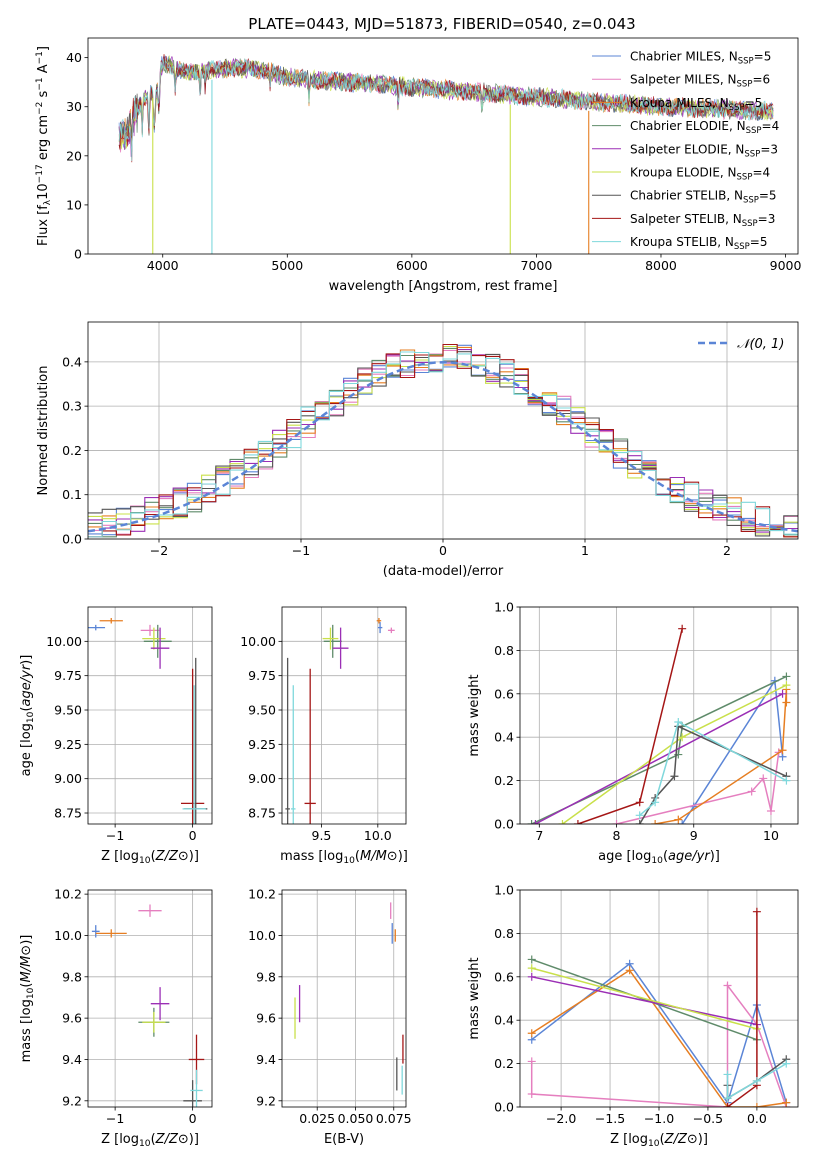 This screenshot has height=1170, width=819. I want to click on y-tick-label: 9.50, so click(68, 710).